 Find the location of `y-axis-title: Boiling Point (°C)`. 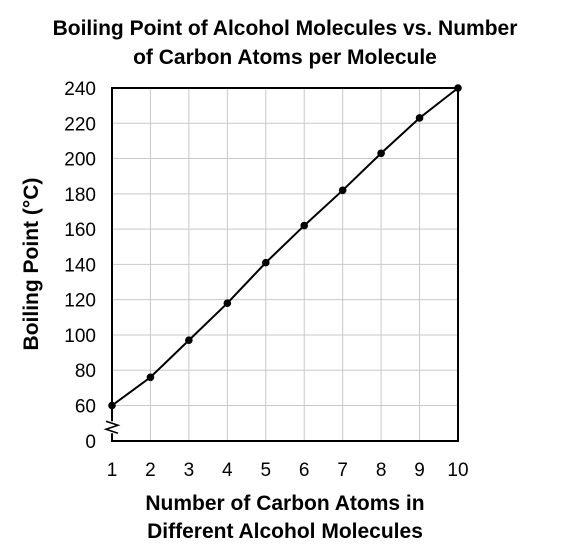

y-axis-title: Boiling Point (°C) is located at coordinates (31, 264).